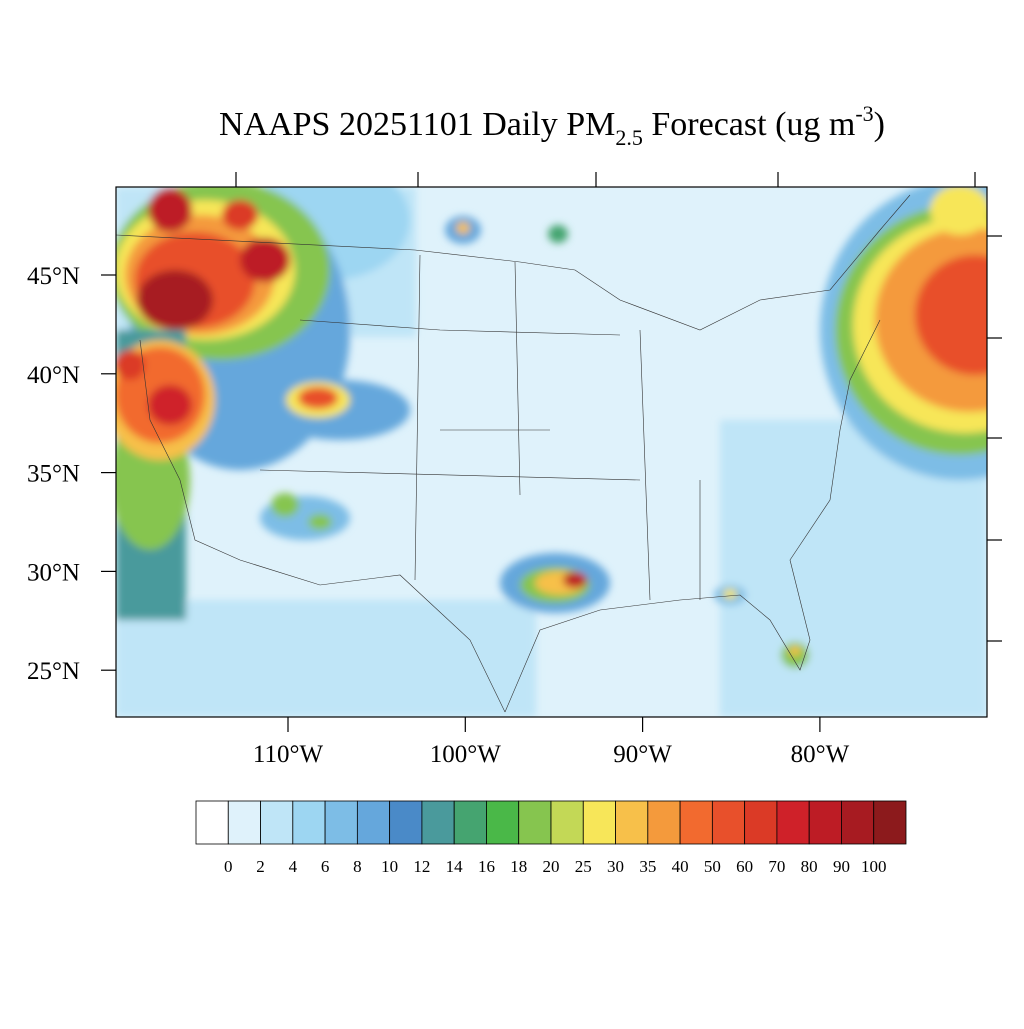 This screenshot has height=1029, width=1024. I want to click on lon-label: 100°W, so click(465, 754).